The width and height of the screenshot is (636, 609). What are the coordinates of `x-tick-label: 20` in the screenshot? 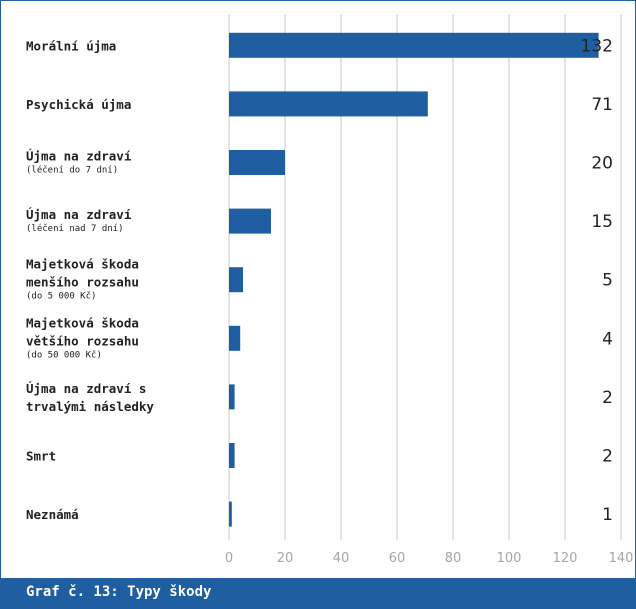 It's located at (285, 558).